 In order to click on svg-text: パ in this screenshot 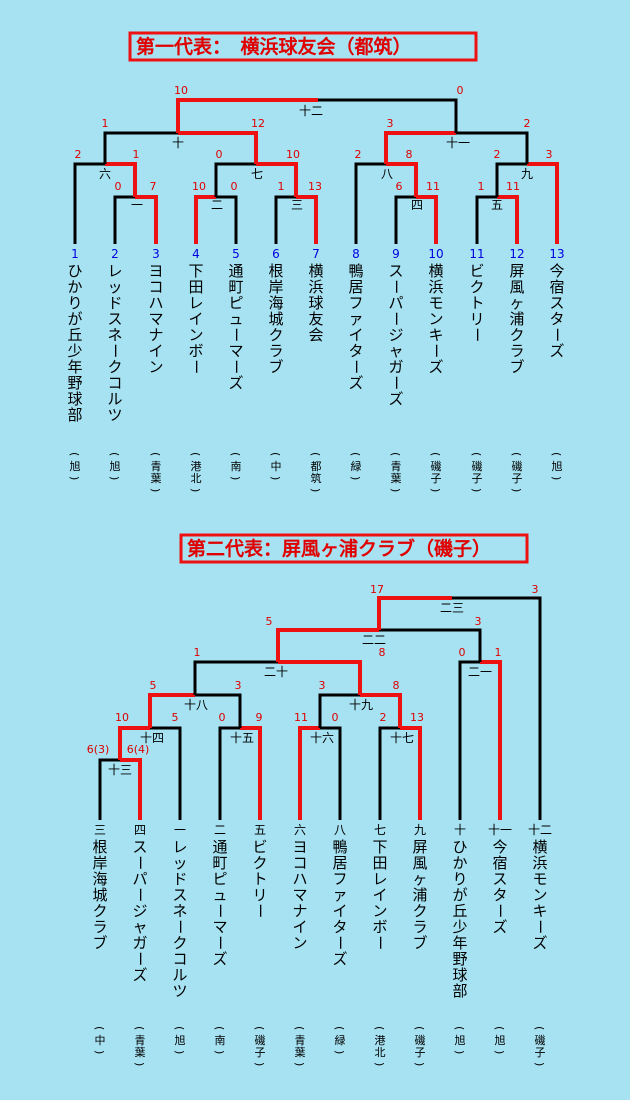, I will do `click(395, 303)`.